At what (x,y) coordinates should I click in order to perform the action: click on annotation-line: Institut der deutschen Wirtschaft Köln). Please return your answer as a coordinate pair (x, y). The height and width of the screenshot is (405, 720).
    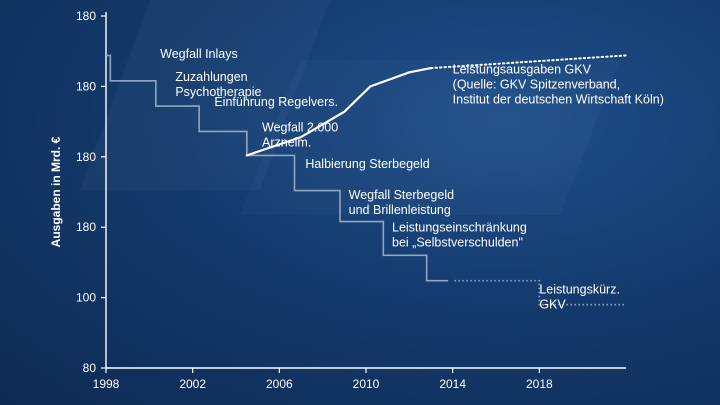
    Looking at the image, I should click on (558, 100).